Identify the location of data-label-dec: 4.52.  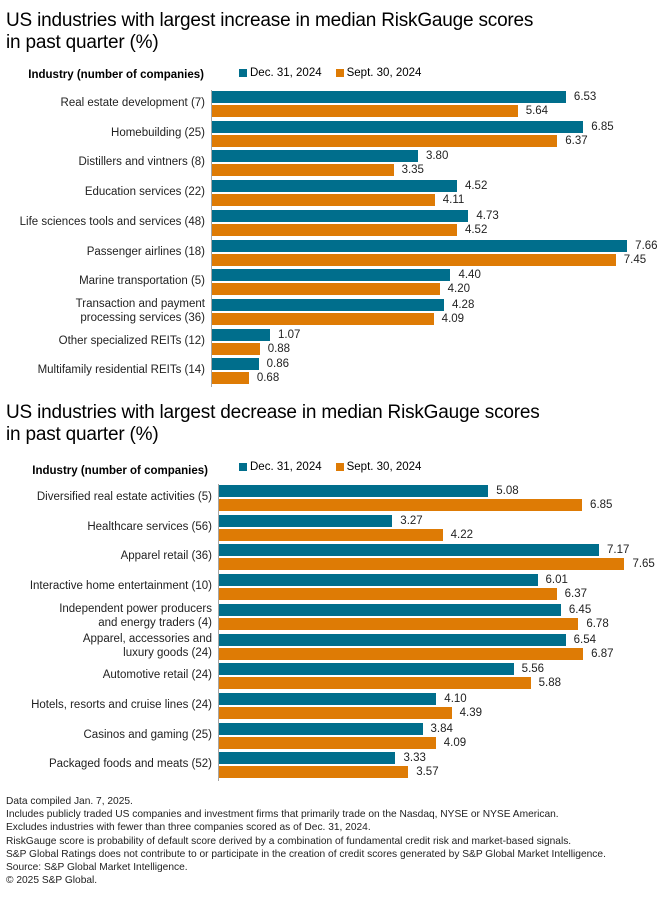
(476, 186).